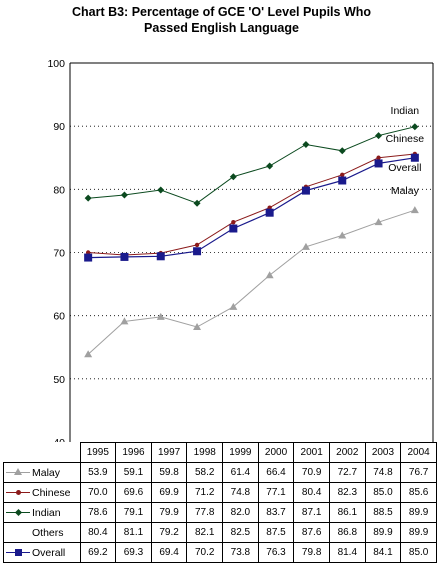  Describe the element at coordinates (311, 512) in the screenshot. I see `table-cell: 87.1` at that location.